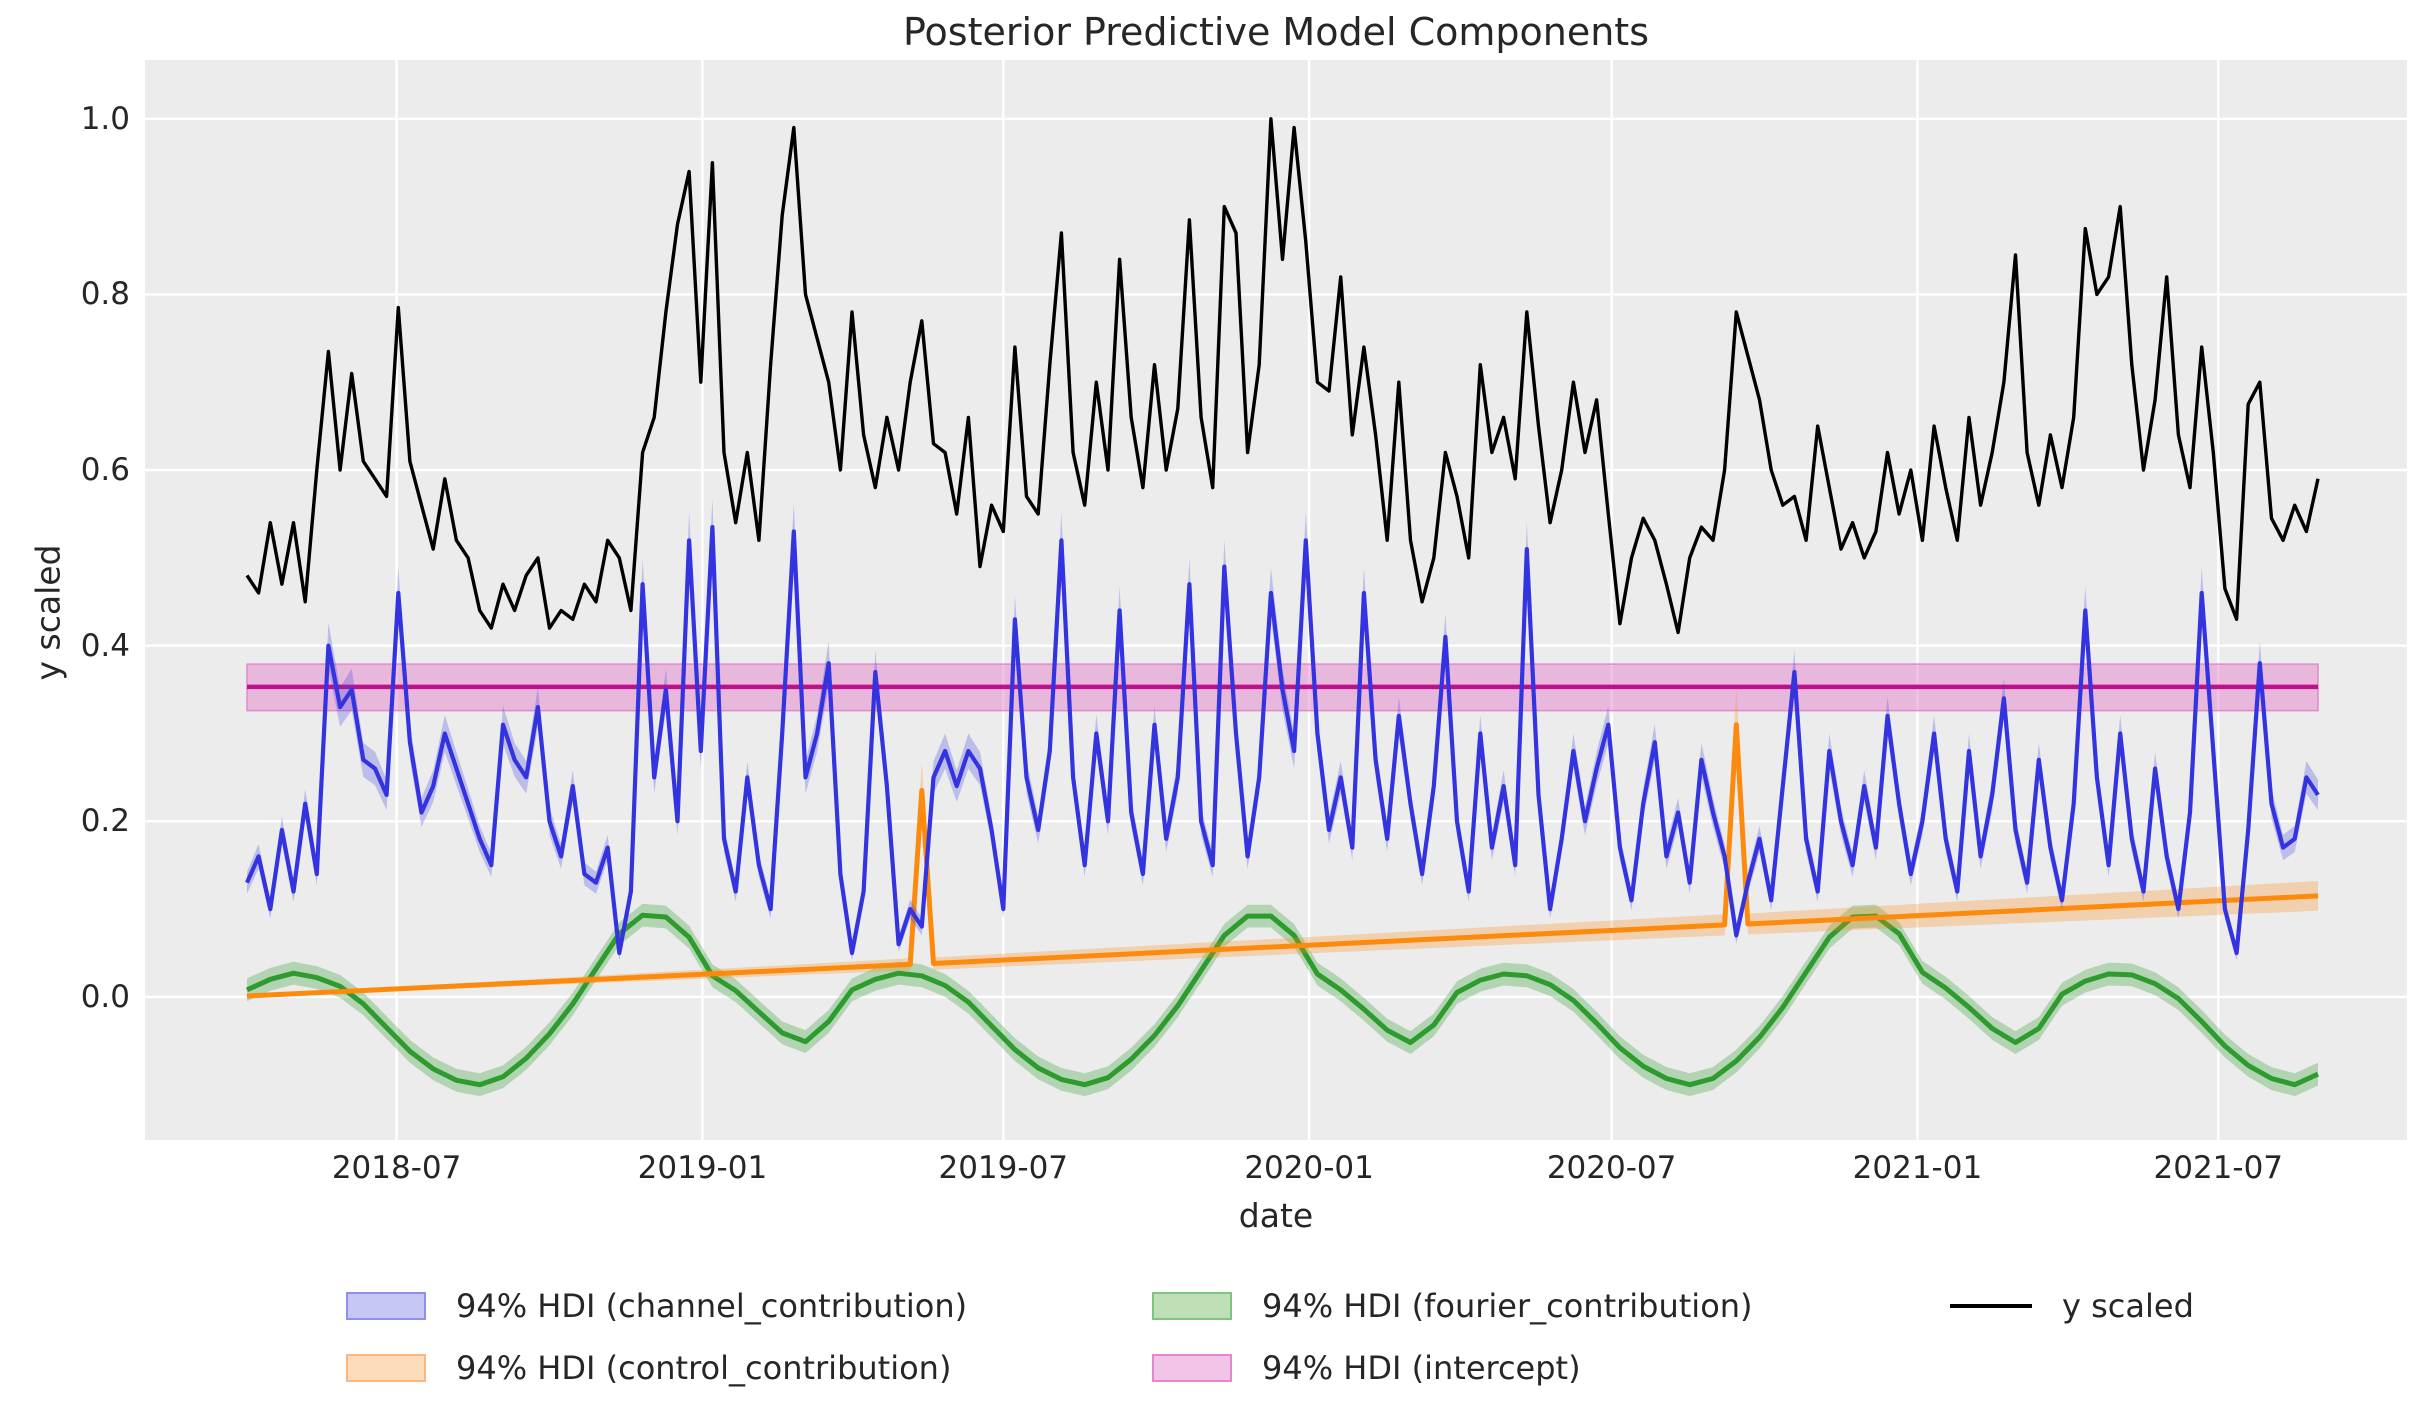 This screenshot has height=1423, width=2423. What do you see at coordinates (704, 1368) in the screenshot?
I see `legend-label: 94% HDI (control_contribution)` at bounding box center [704, 1368].